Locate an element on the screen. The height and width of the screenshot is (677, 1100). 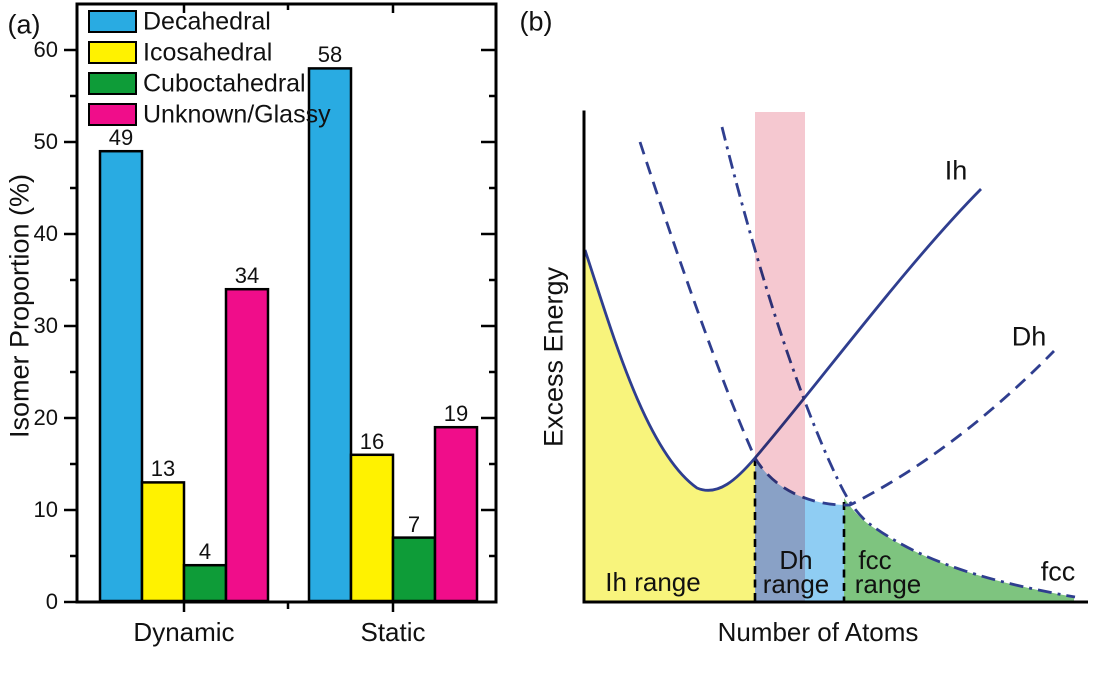
legend-label: Unknown/Glassy is located at coordinates (237, 114).